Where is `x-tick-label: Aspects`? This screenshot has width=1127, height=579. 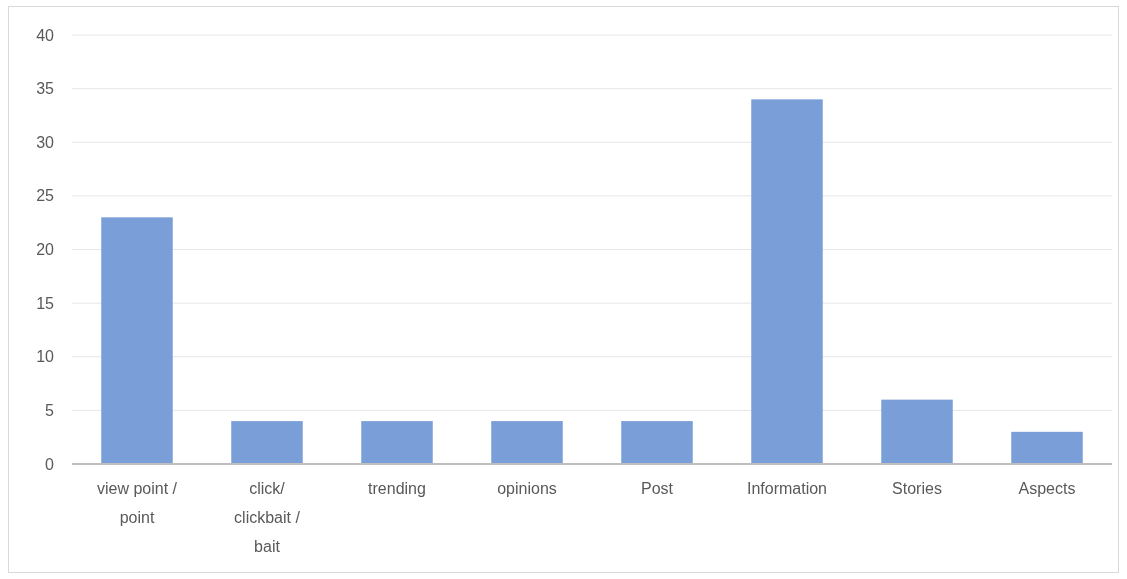 x-tick-label: Aspects is located at coordinates (1047, 488).